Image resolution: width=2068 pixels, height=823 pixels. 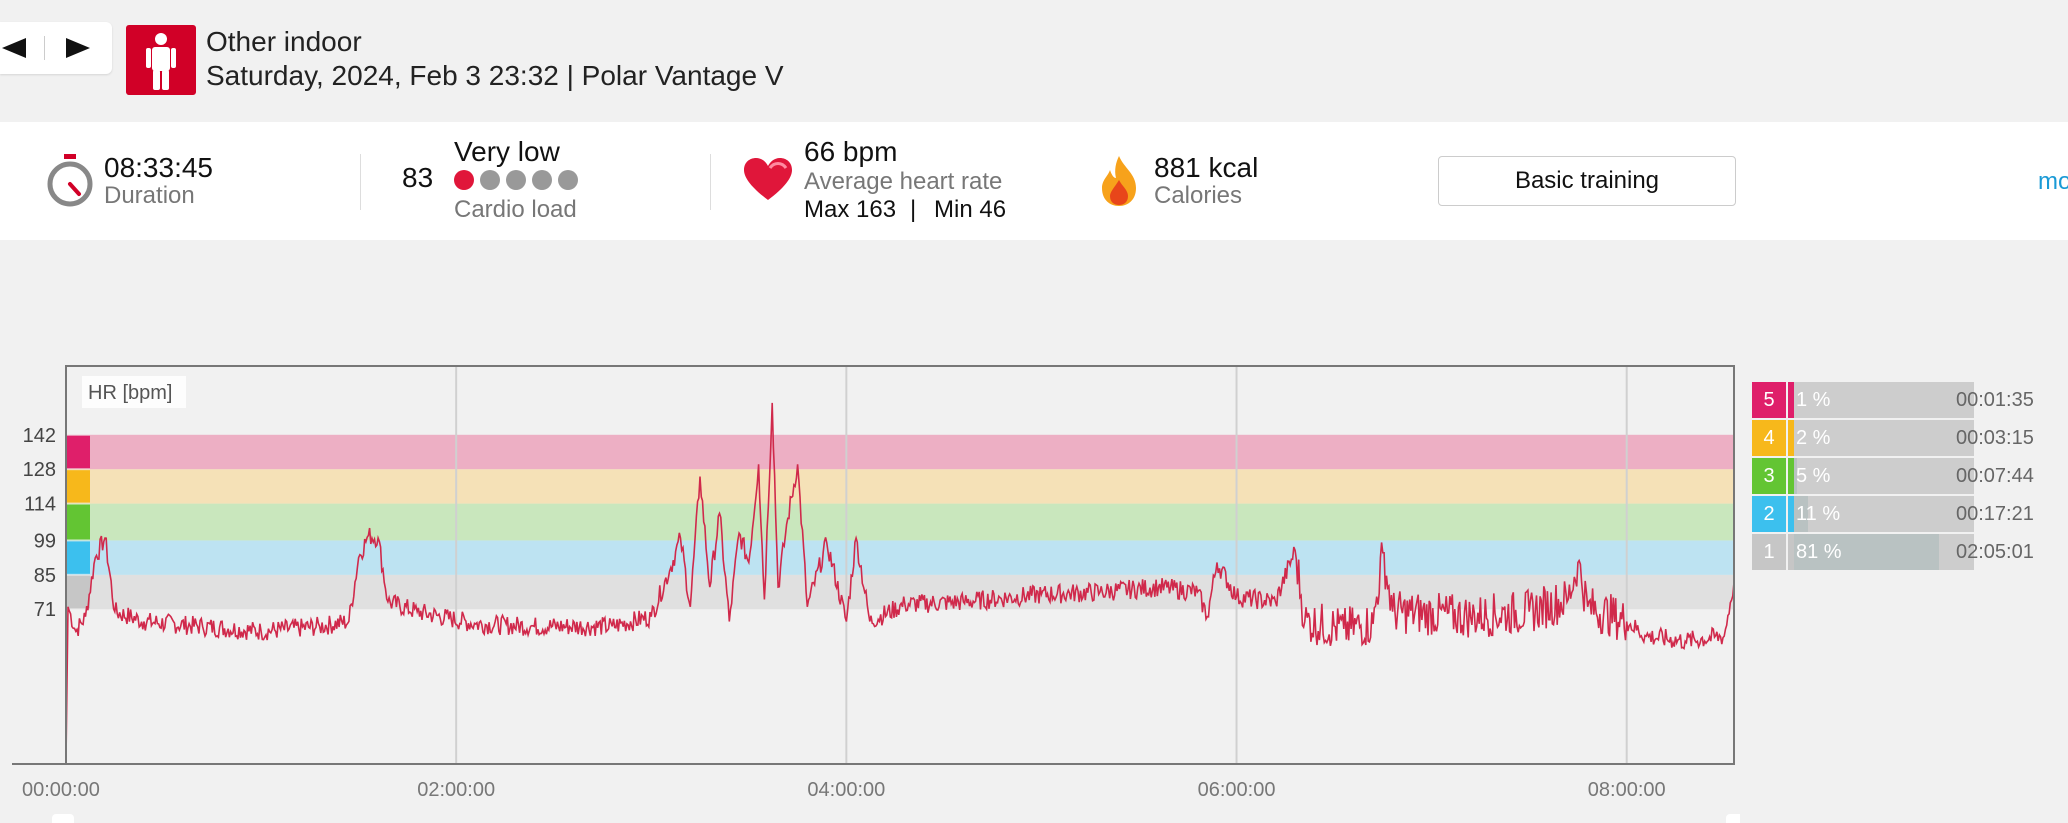 What do you see at coordinates (70, 180) in the screenshot?
I see `stopwatch-icon` at bounding box center [70, 180].